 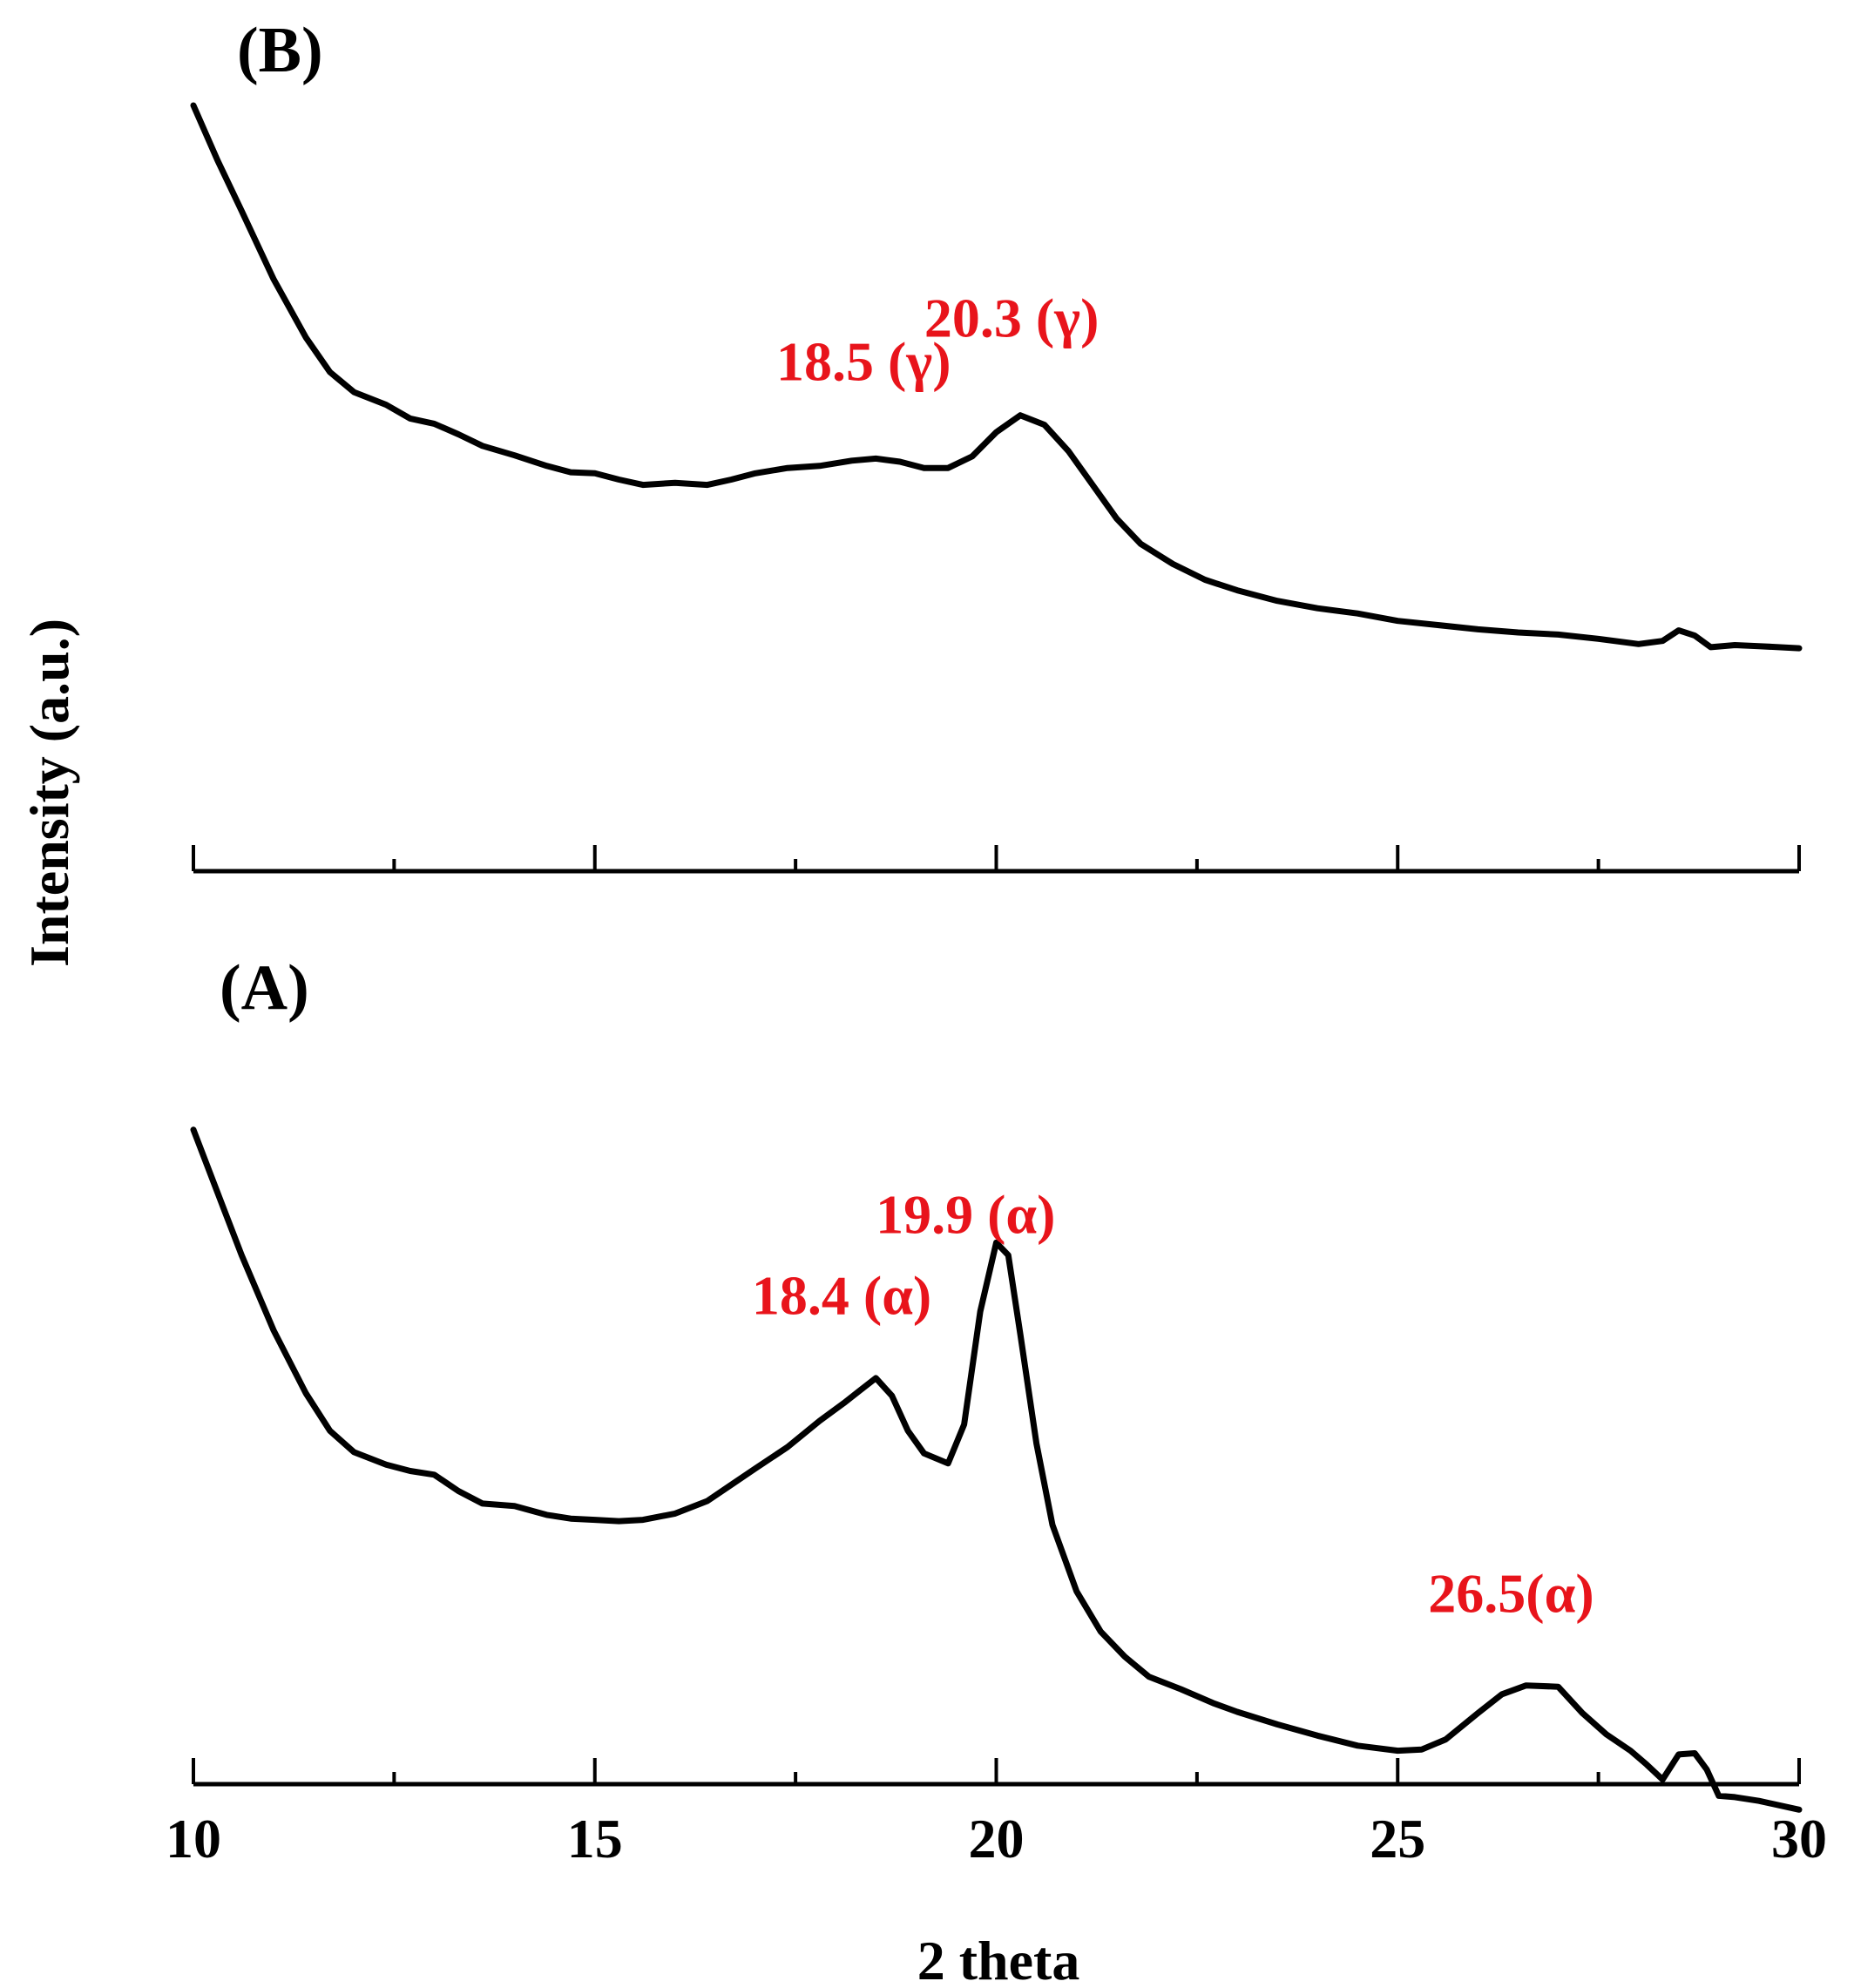 I want to click on peak-annotation-b: 20.3 (γ), so click(x=1012, y=318).